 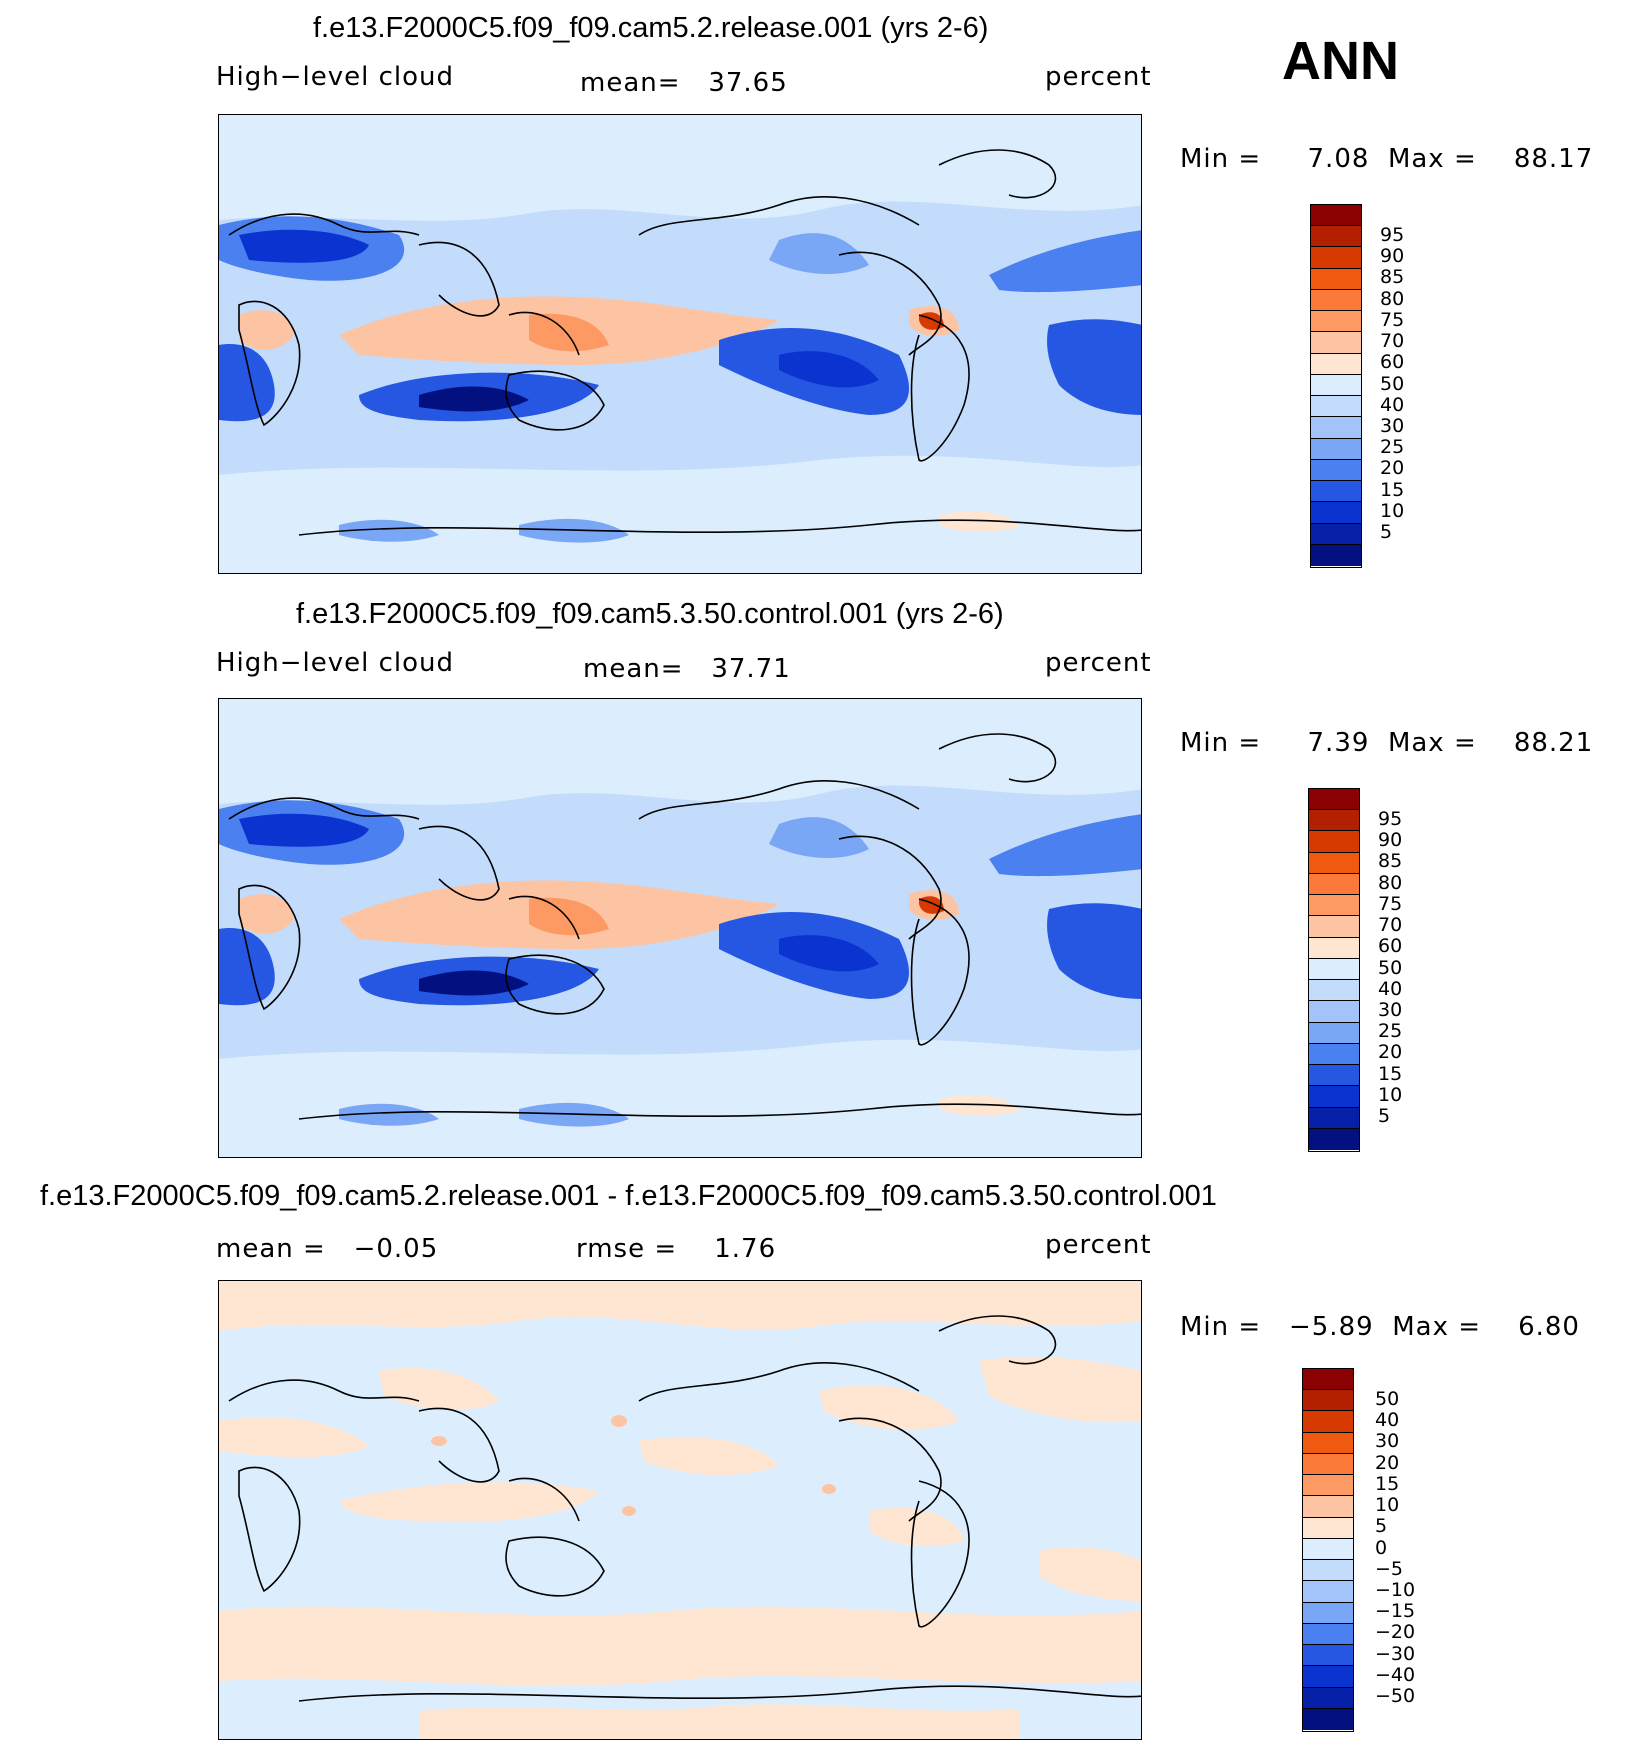 What do you see at coordinates (745, 1249) in the screenshot?
I see `panel-3-rmse-value: 1.76` at bounding box center [745, 1249].